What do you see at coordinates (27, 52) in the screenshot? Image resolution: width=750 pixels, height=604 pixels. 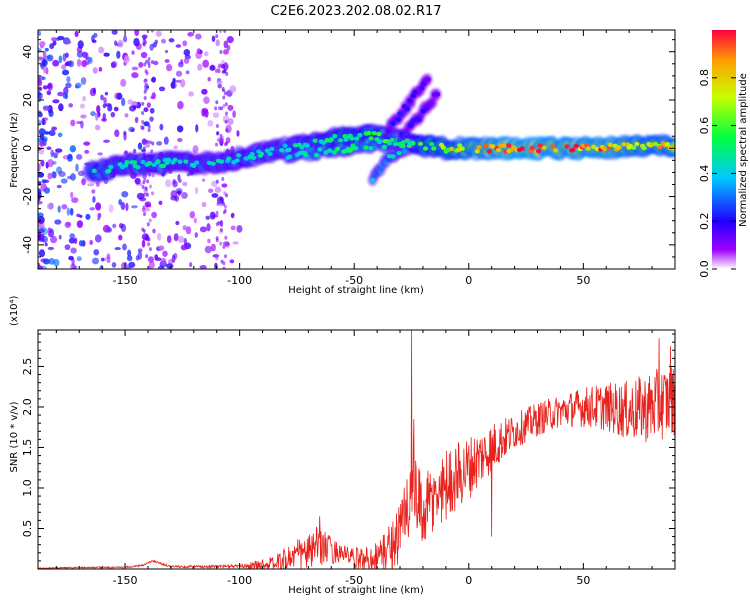 I see `y-tick-label: 40` at bounding box center [27, 52].